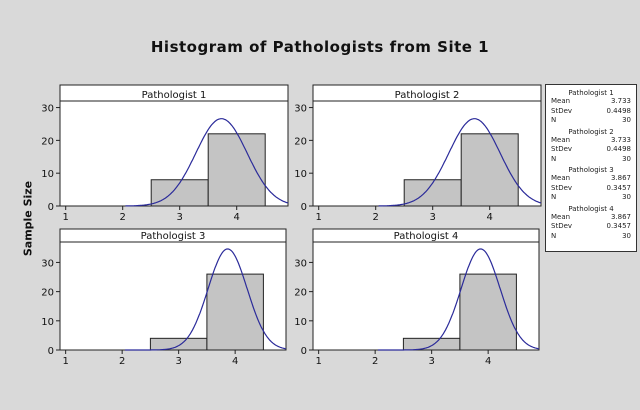 This screenshot has width=640, height=410. I want to click on legend-entry-title: Pathologist 3, so click(591, 170).